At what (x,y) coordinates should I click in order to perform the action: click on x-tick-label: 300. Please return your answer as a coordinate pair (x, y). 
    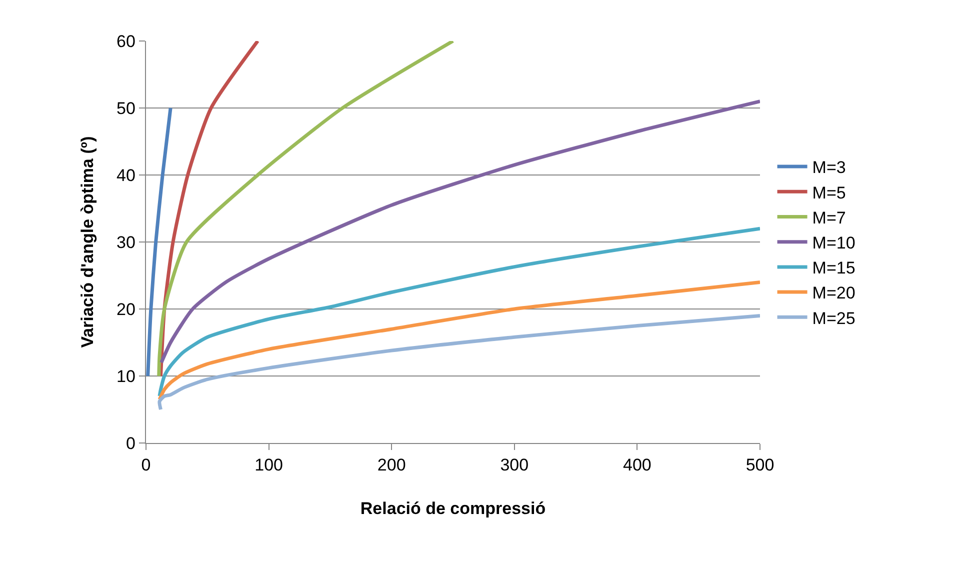
    Looking at the image, I should click on (514, 465).